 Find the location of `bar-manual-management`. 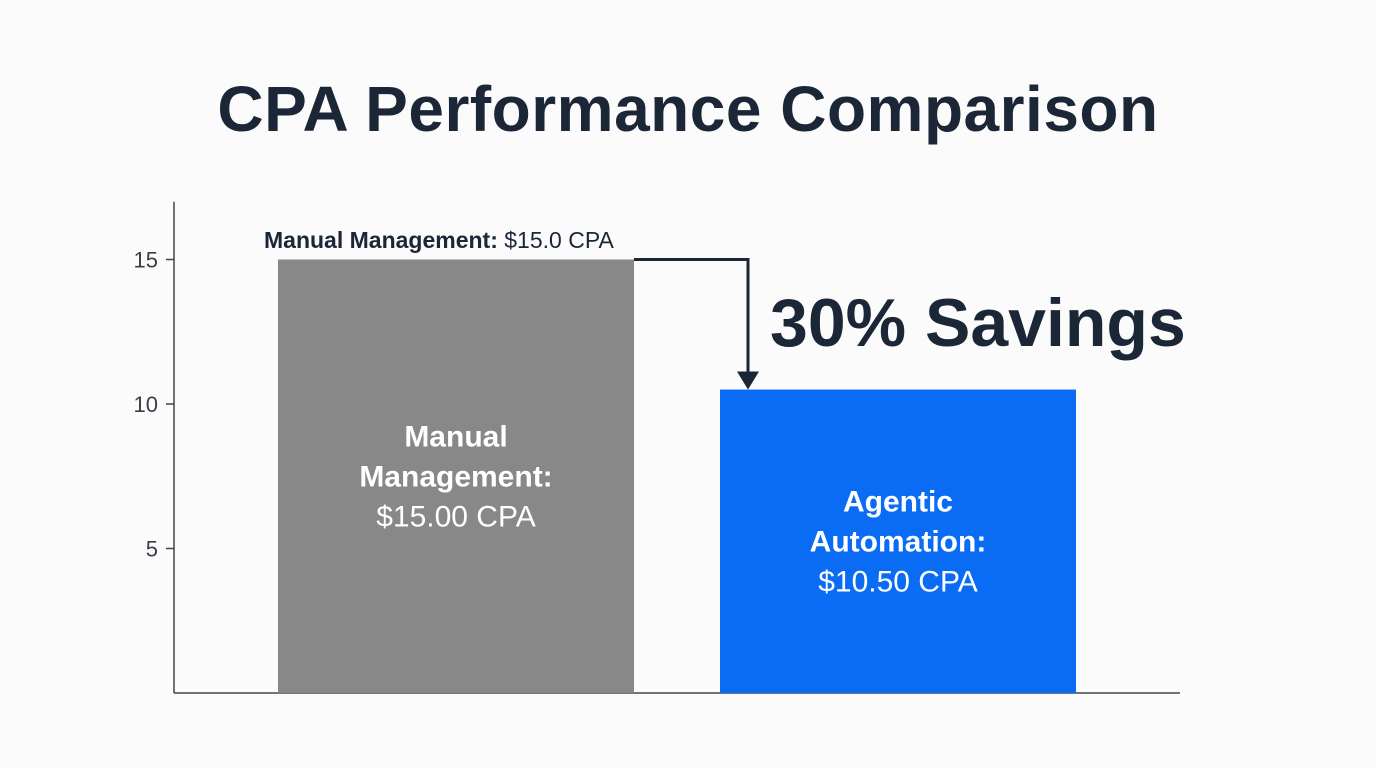

bar-manual-management is located at coordinates (456, 476).